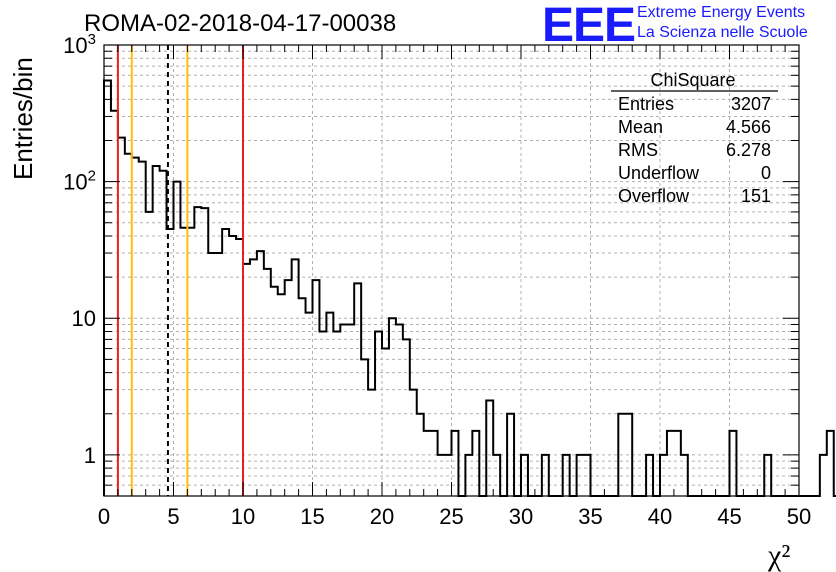  I want to click on logo-subtitle-line2: La Scienza nelle Scuole, so click(722, 32).